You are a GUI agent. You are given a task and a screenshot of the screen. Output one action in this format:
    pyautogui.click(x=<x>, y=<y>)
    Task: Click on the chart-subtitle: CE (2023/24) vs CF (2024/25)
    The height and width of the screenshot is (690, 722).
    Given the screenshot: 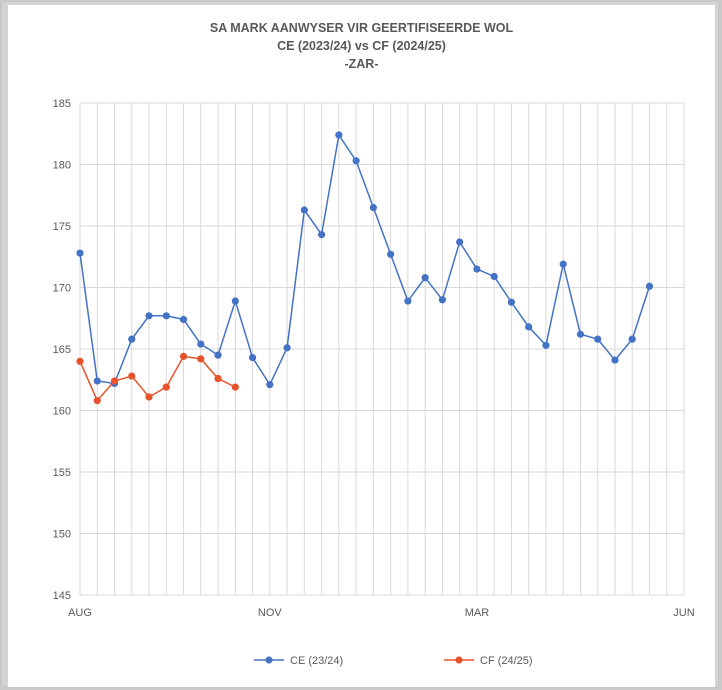 What is the action you would take?
    pyautogui.click(x=361, y=46)
    